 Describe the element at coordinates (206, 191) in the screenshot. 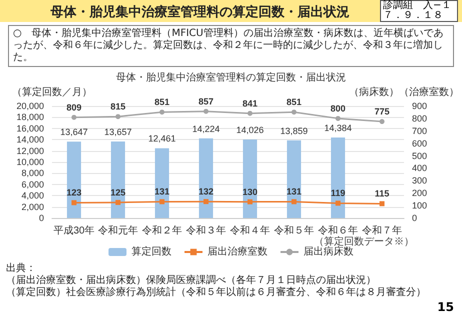

I see `data-label: 132` at that location.